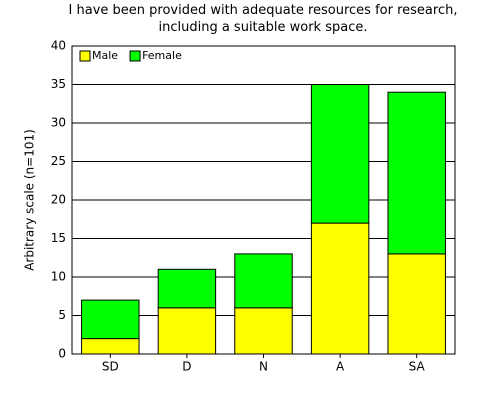  What do you see at coordinates (58, 46) in the screenshot?
I see `y-tick-label: 40` at bounding box center [58, 46].